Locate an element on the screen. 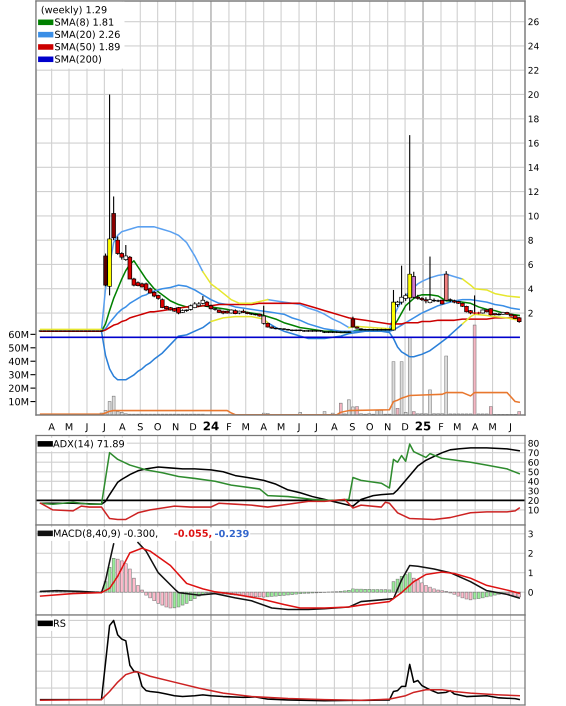  y-tick-label: 4 is located at coordinates (531, 289).